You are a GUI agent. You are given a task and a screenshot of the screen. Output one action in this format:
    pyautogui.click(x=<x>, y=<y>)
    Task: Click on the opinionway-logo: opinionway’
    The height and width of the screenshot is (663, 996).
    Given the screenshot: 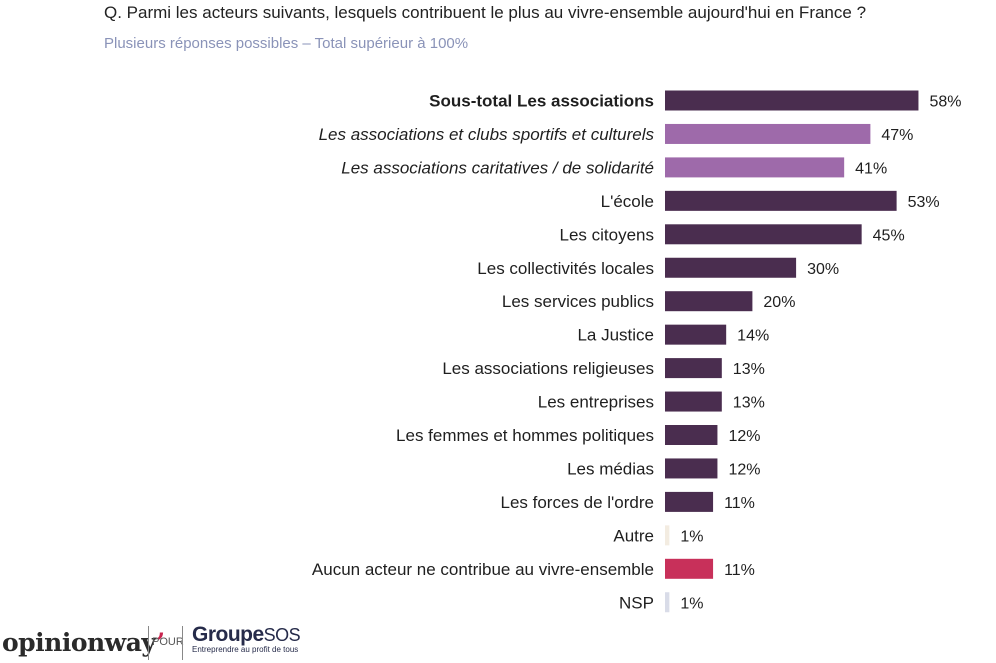 What is the action you would take?
    pyautogui.click(x=83, y=642)
    